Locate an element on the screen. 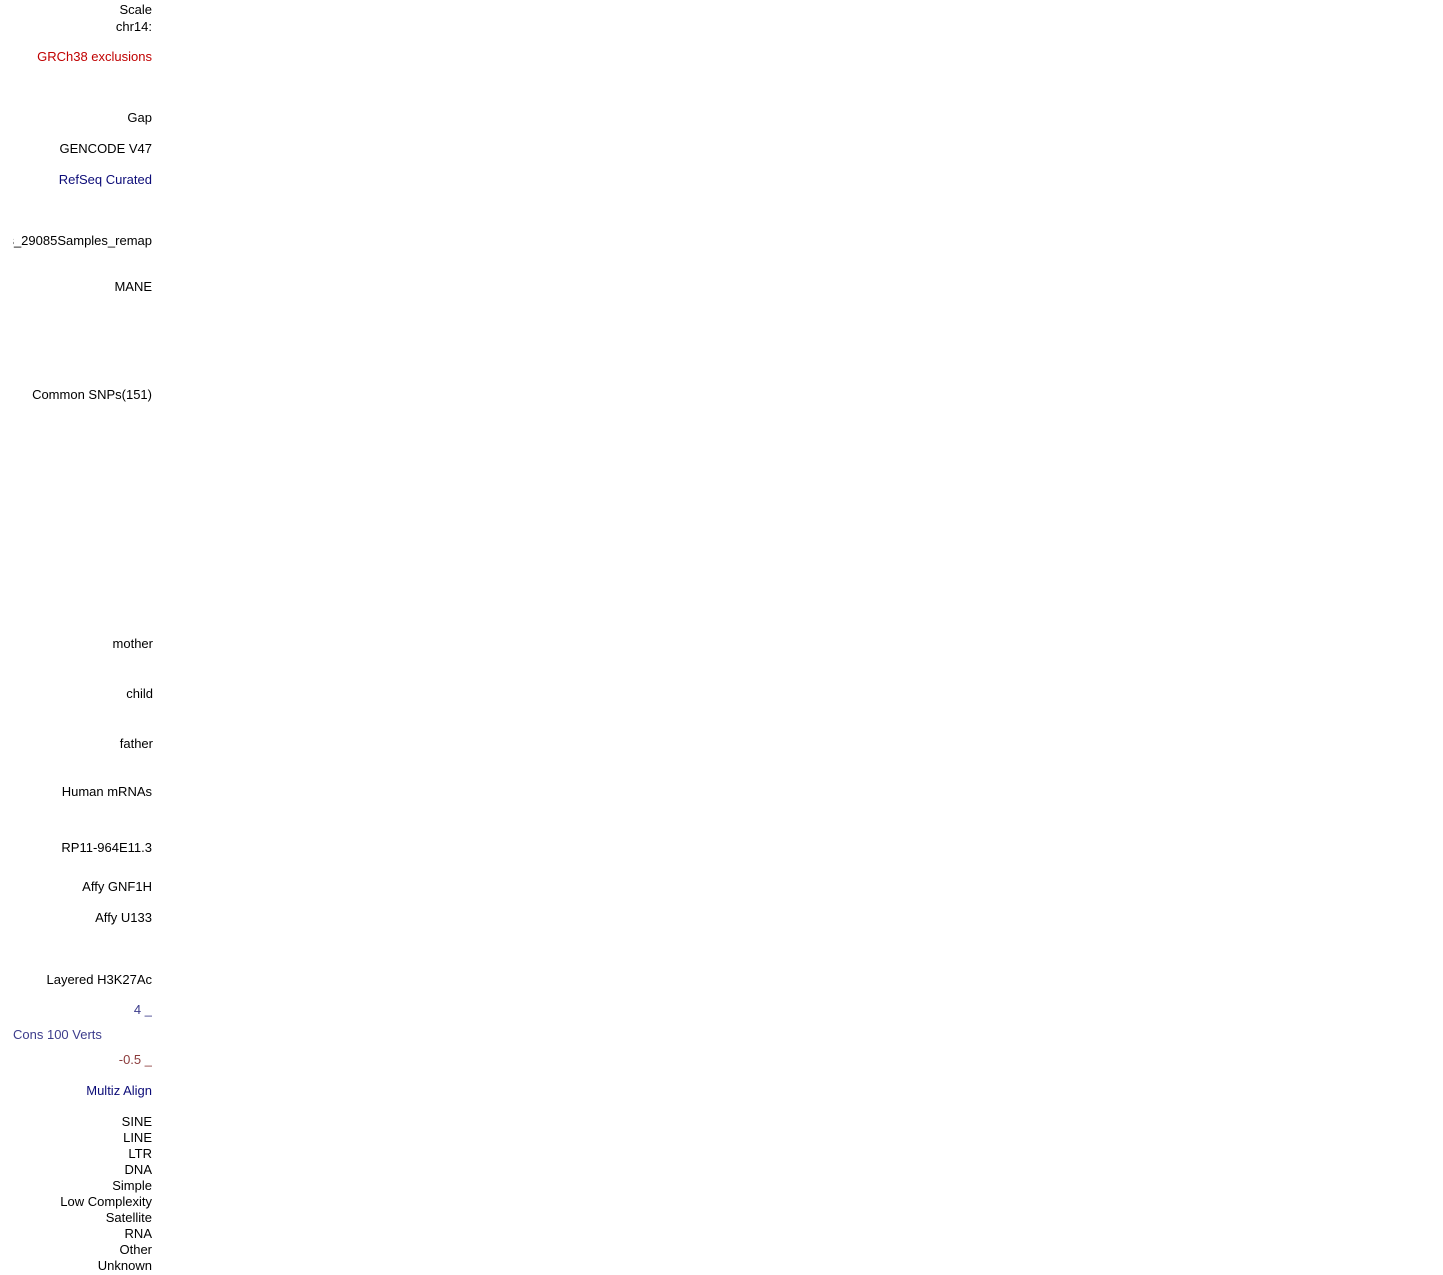 Image resolution: width=1443 pixels, height=1275 pixels. track-label-text: RP11-964E11.3 is located at coordinates (106, 847).